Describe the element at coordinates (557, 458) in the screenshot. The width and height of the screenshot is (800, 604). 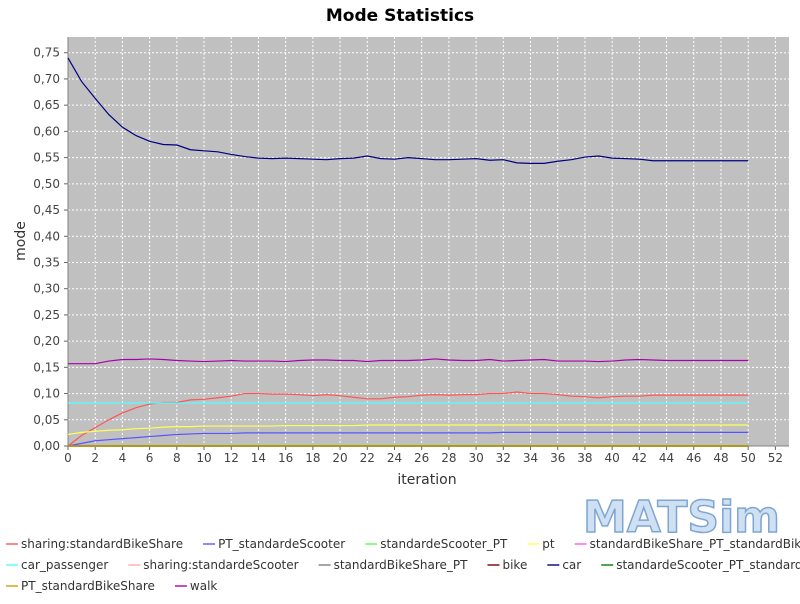
I see `x-tick-label: 36` at that location.